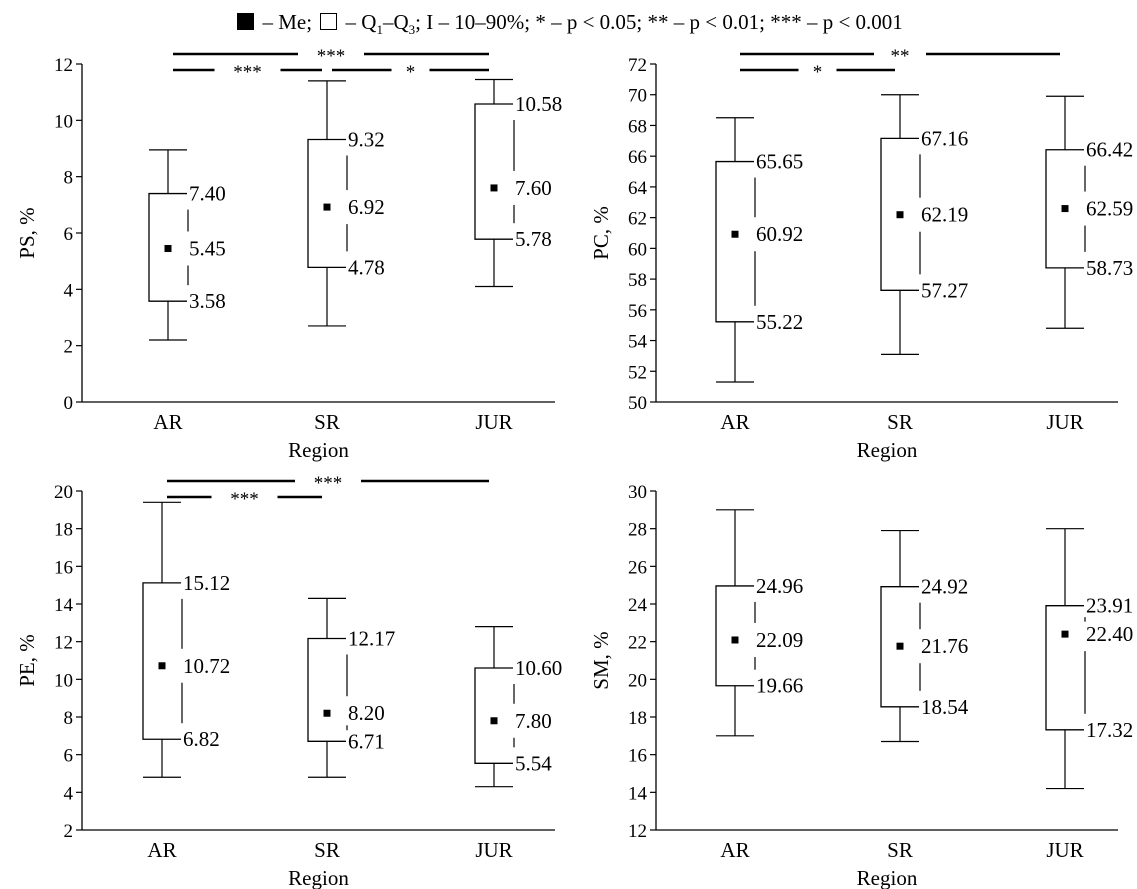 This screenshot has height=889, width=1137. I want to click on q1-label: 5.78, so click(533, 239).